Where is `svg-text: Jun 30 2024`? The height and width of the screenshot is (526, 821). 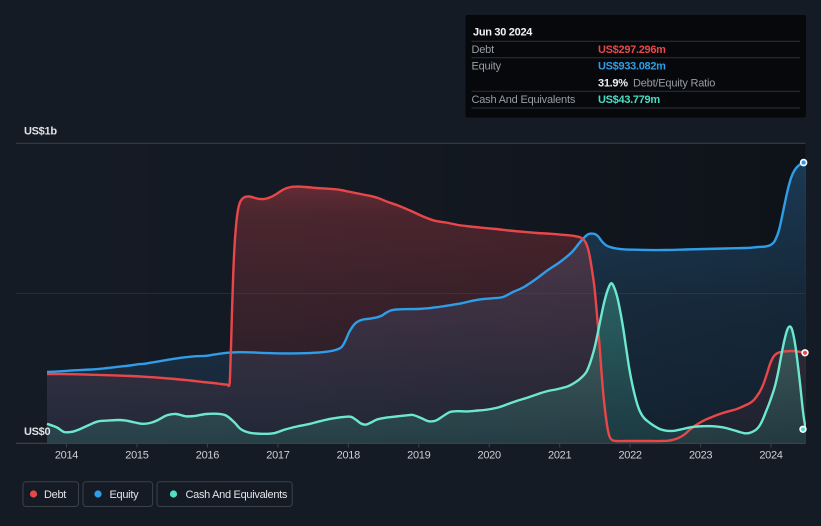
svg-text: Jun 30 2024 is located at coordinates (503, 33).